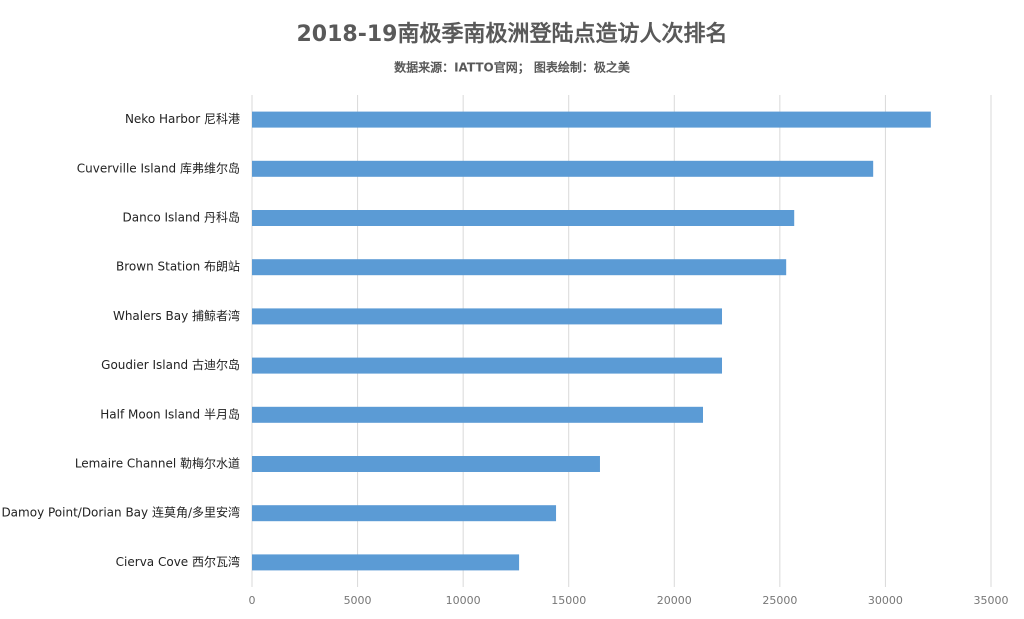 This screenshot has height=619, width=1024. I want to click on chart-title: 2018-19南极季南极洲登陆点造访人次排名, so click(512, 34).